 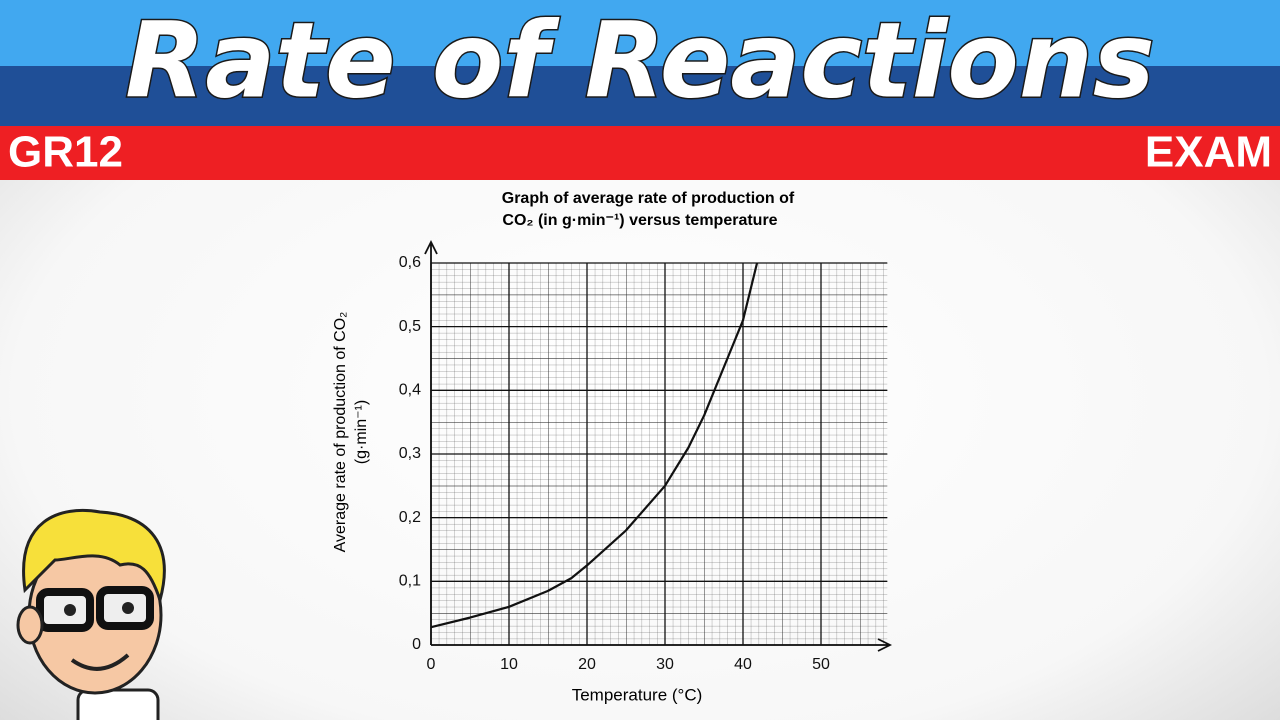 I want to click on y-tick-label: 0,3, so click(x=410, y=453).